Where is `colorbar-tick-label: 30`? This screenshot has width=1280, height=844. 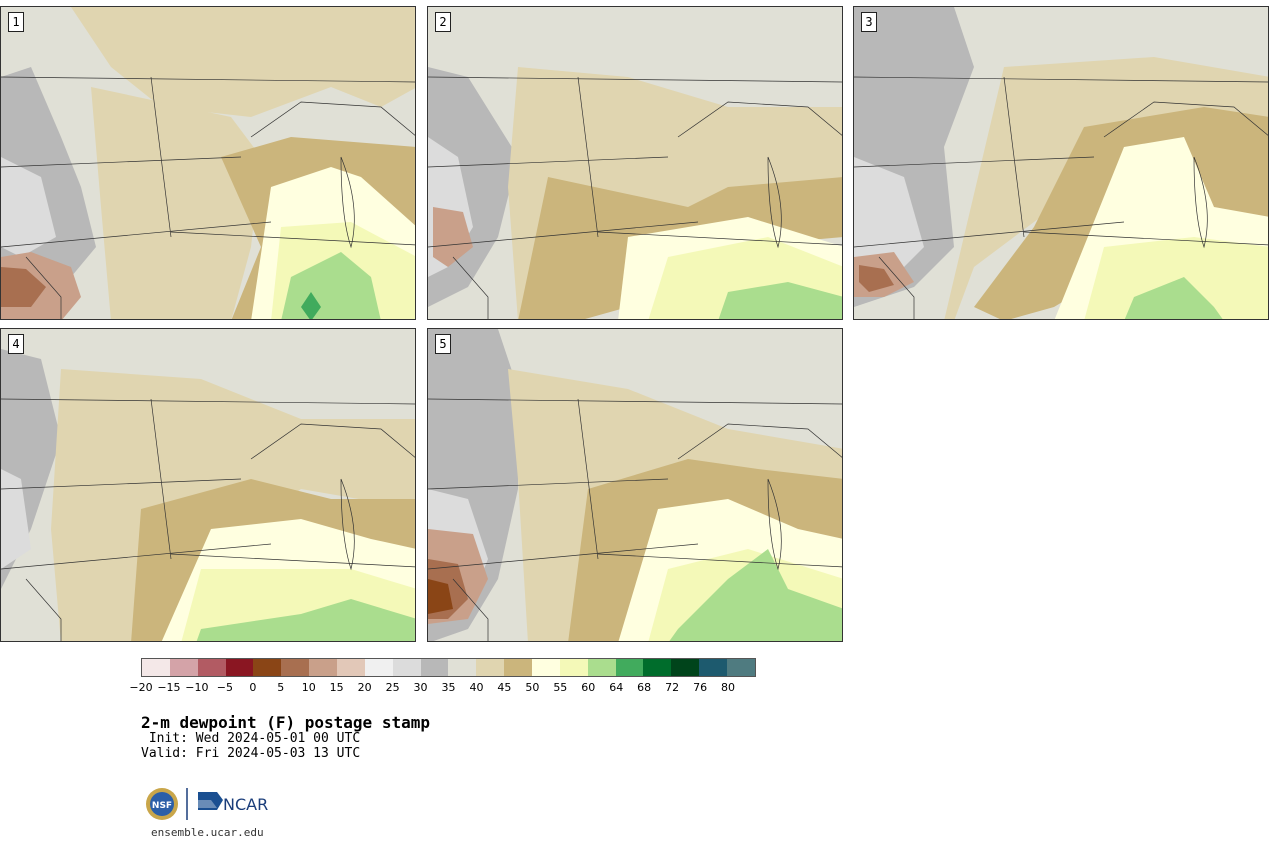
colorbar-tick-label: 30 is located at coordinates (420, 687).